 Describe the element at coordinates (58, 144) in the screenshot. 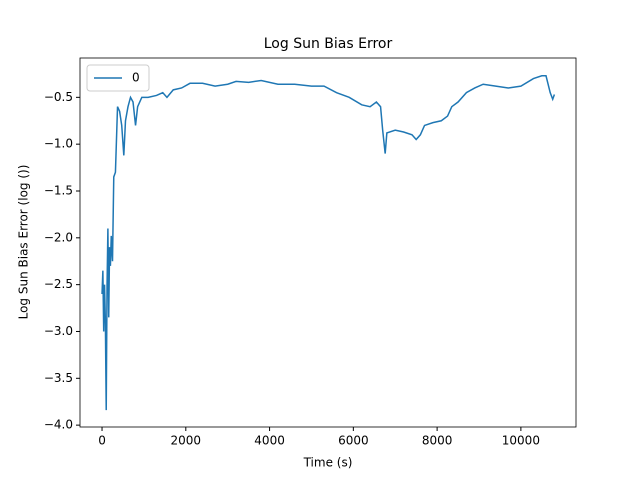

I see `y-tick-label: −1.0` at that location.